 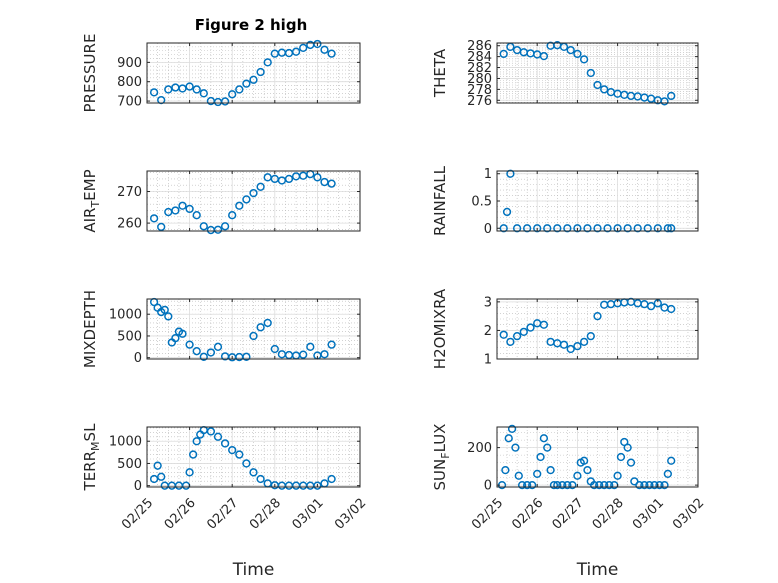 I want to click on y-tick-label: 700, so click(x=129, y=102).